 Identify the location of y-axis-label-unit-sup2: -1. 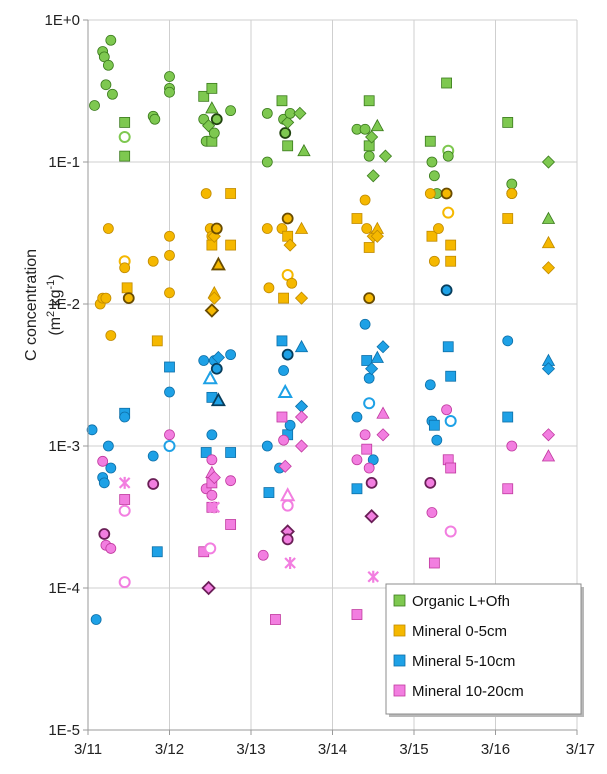
(51, 285).